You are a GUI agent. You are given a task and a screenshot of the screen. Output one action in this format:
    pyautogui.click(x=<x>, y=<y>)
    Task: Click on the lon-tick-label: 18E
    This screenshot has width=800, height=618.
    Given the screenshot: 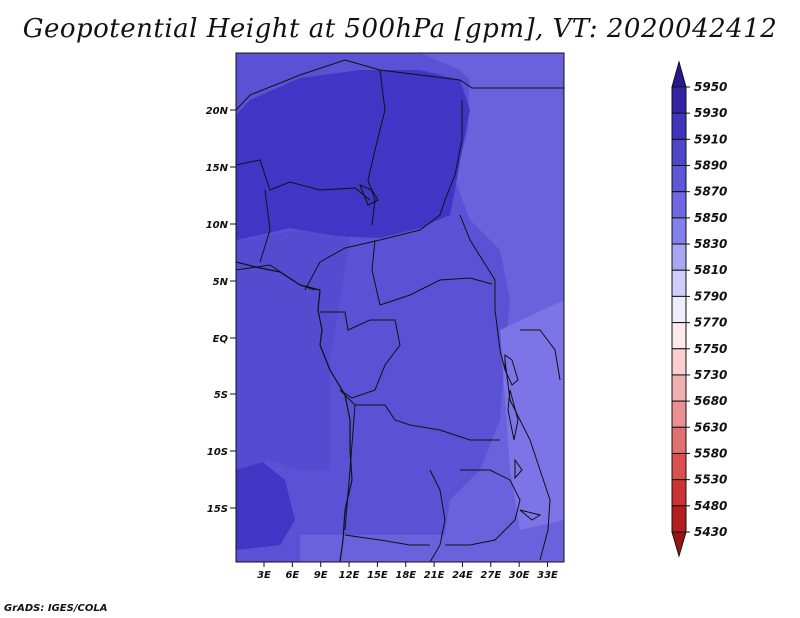 What is the action you would take?
    pyautogui.click(x=405, y=575)
    